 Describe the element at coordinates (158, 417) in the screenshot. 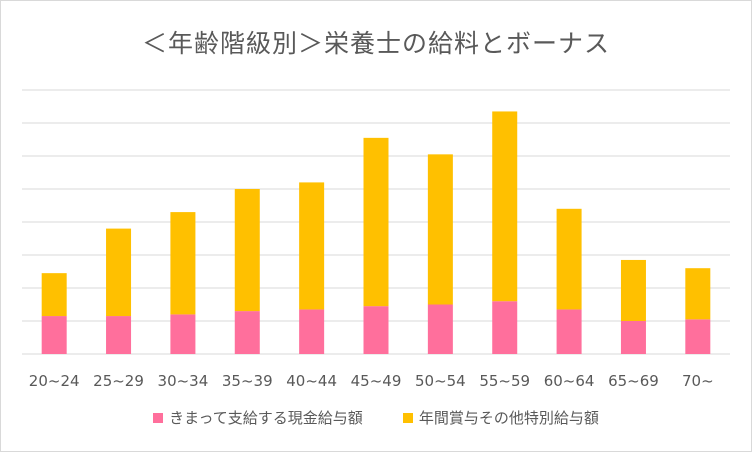

I see `legend-swatch-regular-pay` at that location.